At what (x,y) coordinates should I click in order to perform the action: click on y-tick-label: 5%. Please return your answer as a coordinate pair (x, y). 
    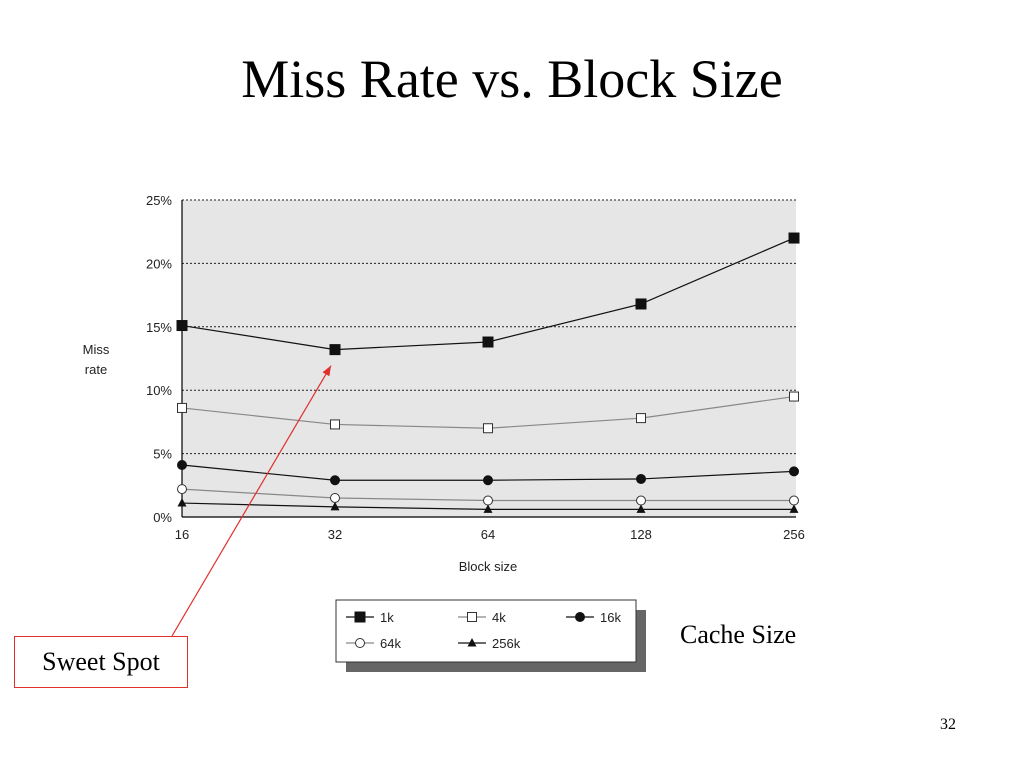
    Looking at the image, I should click on (162, 454).